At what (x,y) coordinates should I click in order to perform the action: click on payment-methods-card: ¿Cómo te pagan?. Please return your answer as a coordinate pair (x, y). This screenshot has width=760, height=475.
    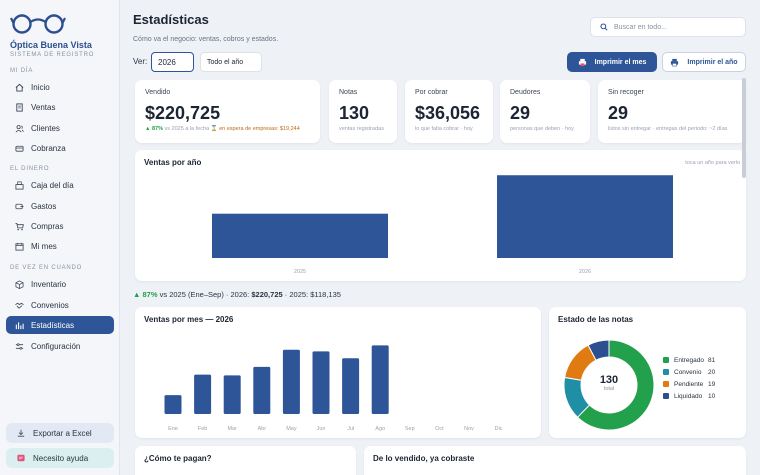
    Looking at the image, I should click on (245, 460).